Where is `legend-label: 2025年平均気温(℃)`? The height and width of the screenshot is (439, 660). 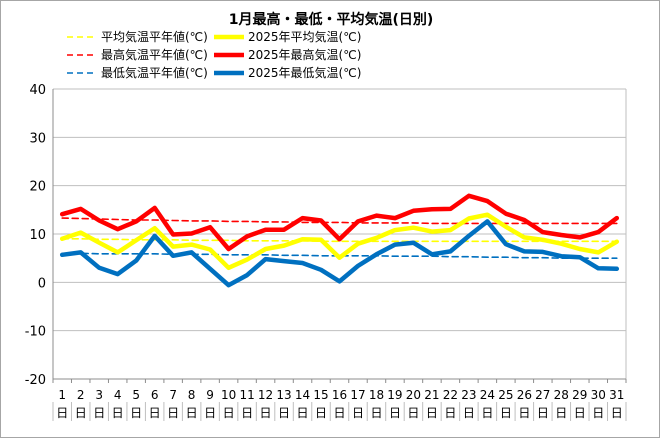
legend-label: 2025年平均気温(℃) is located at coordinates (304, 36).